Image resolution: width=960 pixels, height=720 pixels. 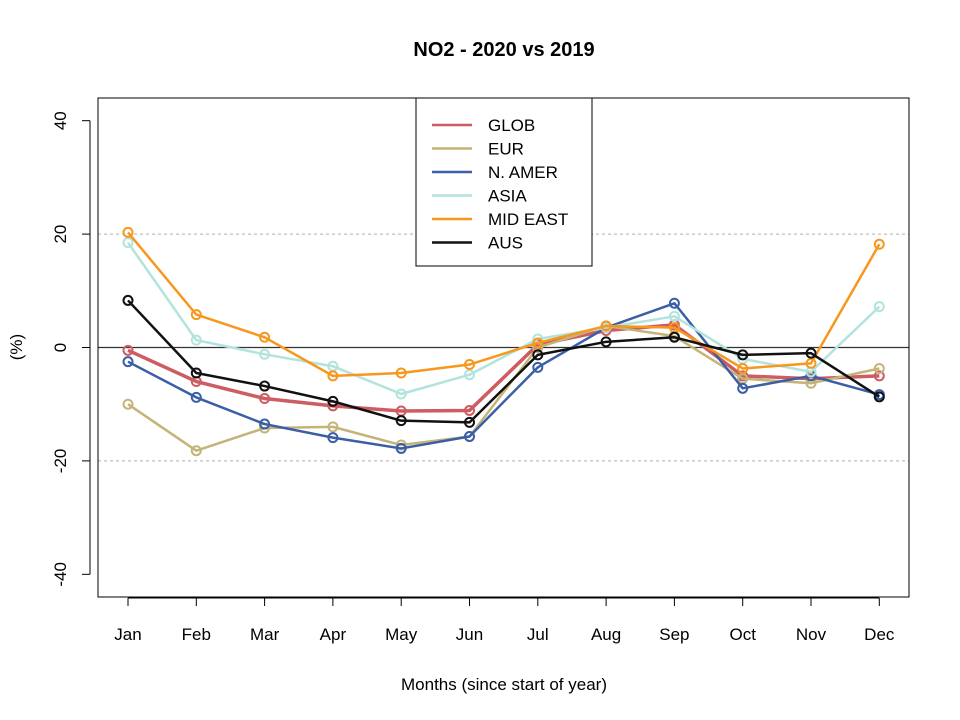 I want to click on legend-label: EUR, so click(x=506, y=149).